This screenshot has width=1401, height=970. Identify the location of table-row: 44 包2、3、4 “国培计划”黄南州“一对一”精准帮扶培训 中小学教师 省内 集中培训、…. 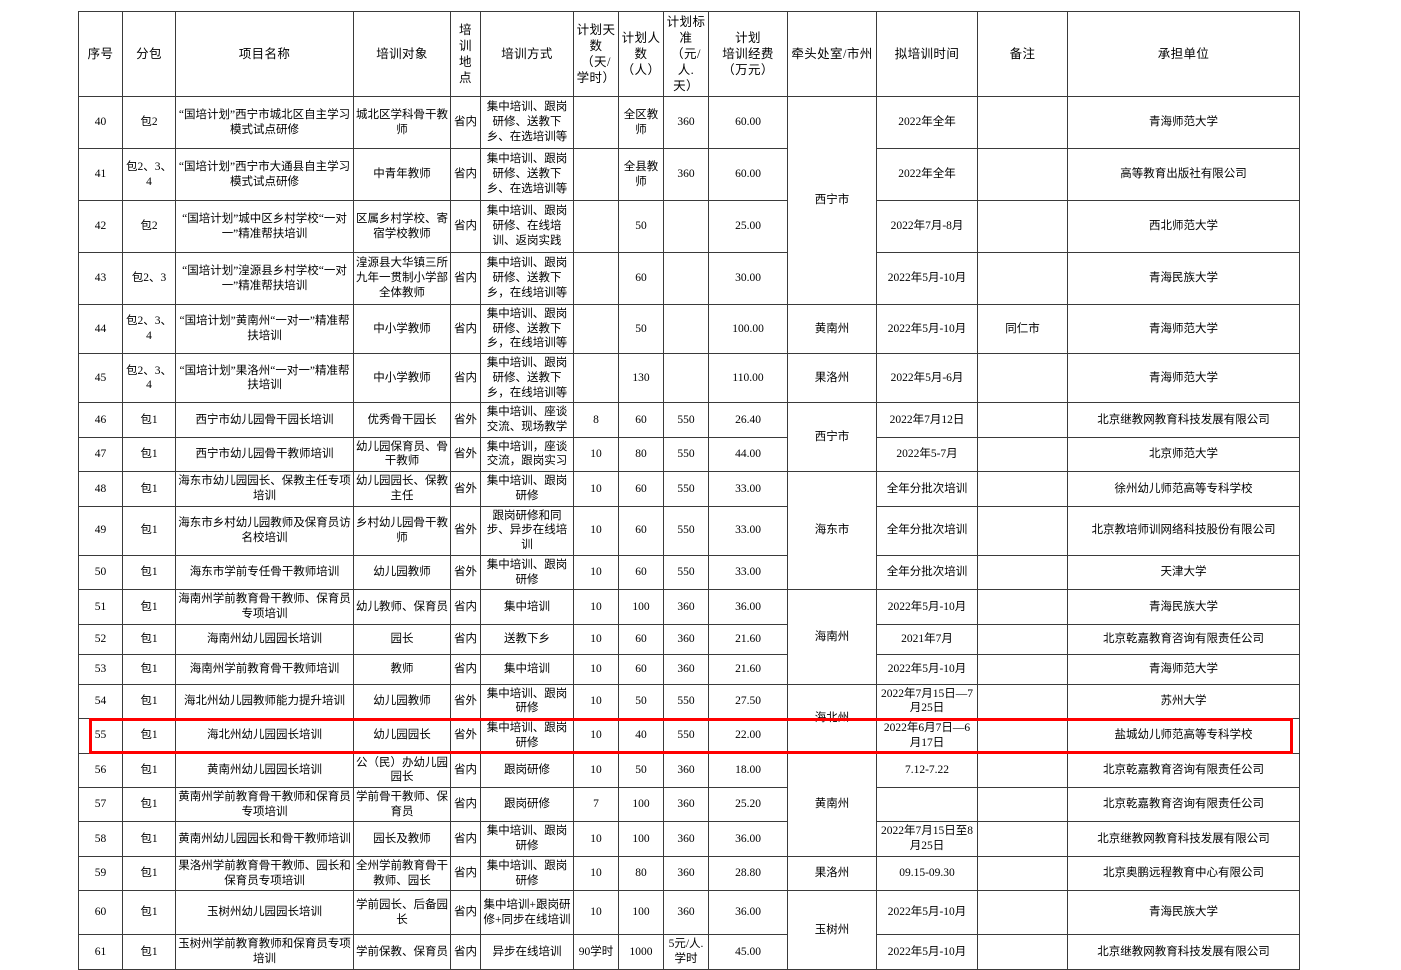
(689, 329).